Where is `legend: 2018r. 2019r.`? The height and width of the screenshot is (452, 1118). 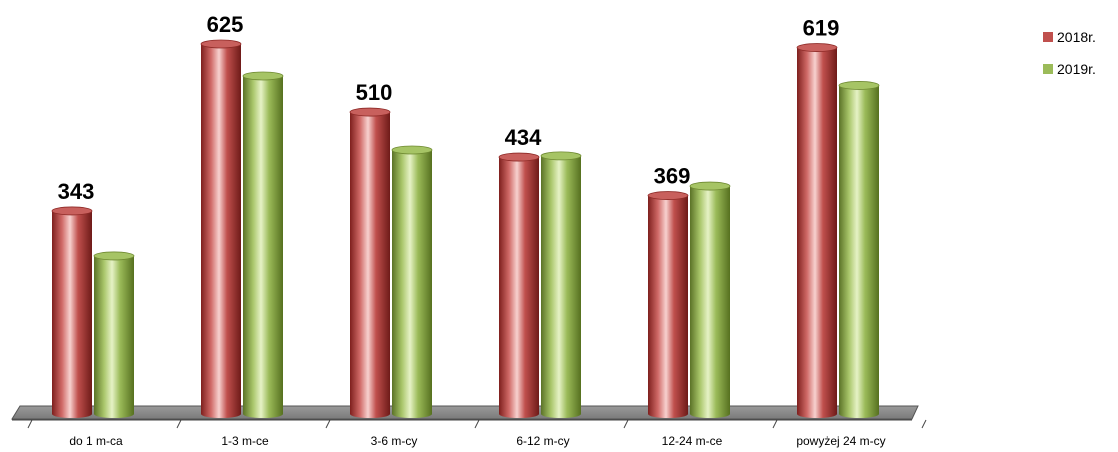 legend: 2018r. 2019r. is located at coordinates (1069, 53).